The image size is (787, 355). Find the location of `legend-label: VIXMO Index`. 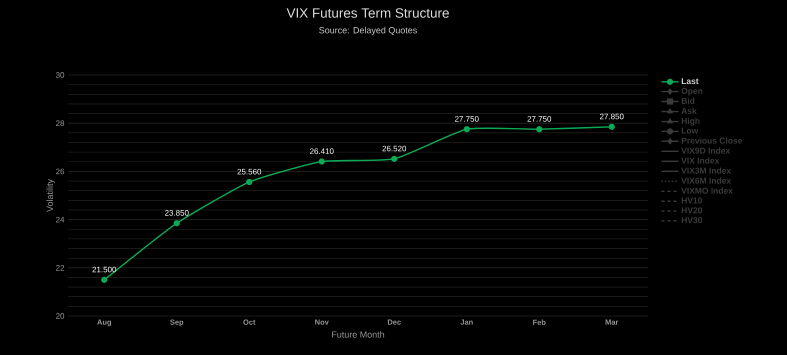

legend-label: VIXMO Index is located at coordinates (707, 191).